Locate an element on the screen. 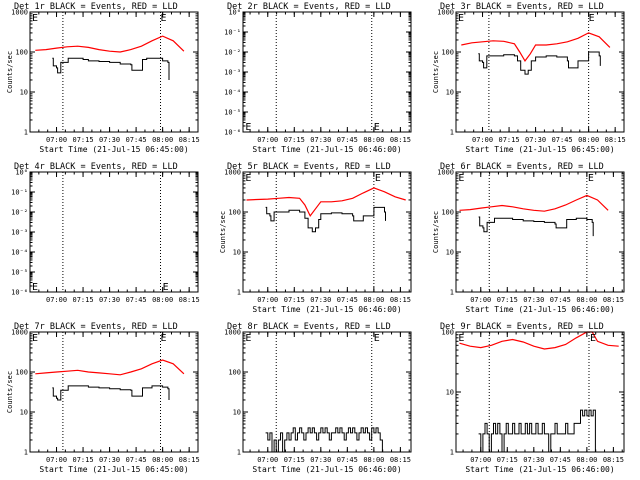  panel-title: Det 2r BLACK = Events, RED = LLD is located at coordinates (309, 7).